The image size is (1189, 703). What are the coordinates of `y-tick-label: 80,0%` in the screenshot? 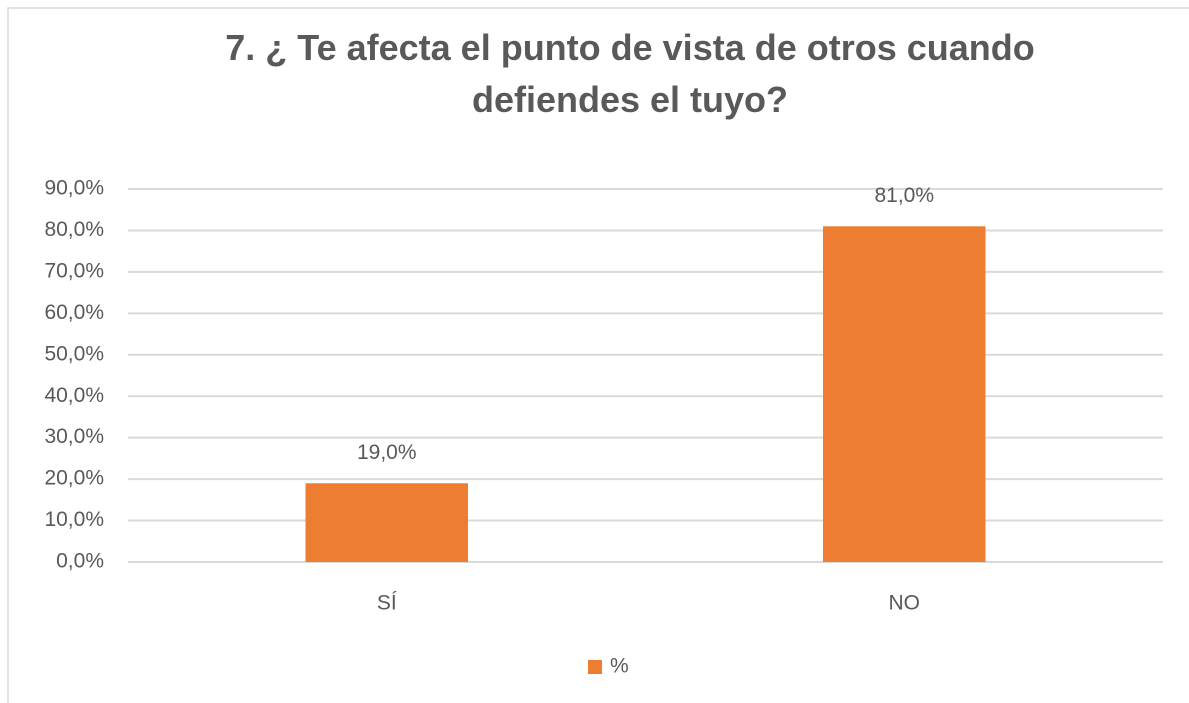 It's located at (74, 229).